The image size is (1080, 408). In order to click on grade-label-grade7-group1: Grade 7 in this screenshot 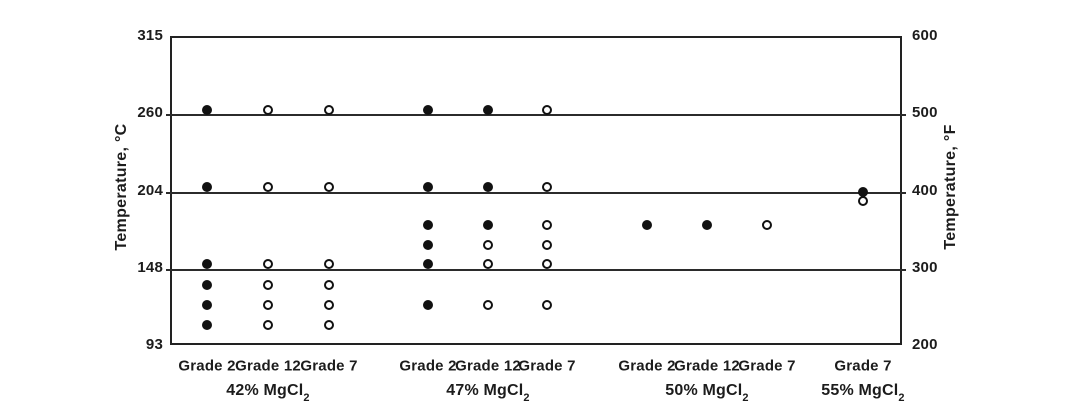, I will do `click(547, 366)`.